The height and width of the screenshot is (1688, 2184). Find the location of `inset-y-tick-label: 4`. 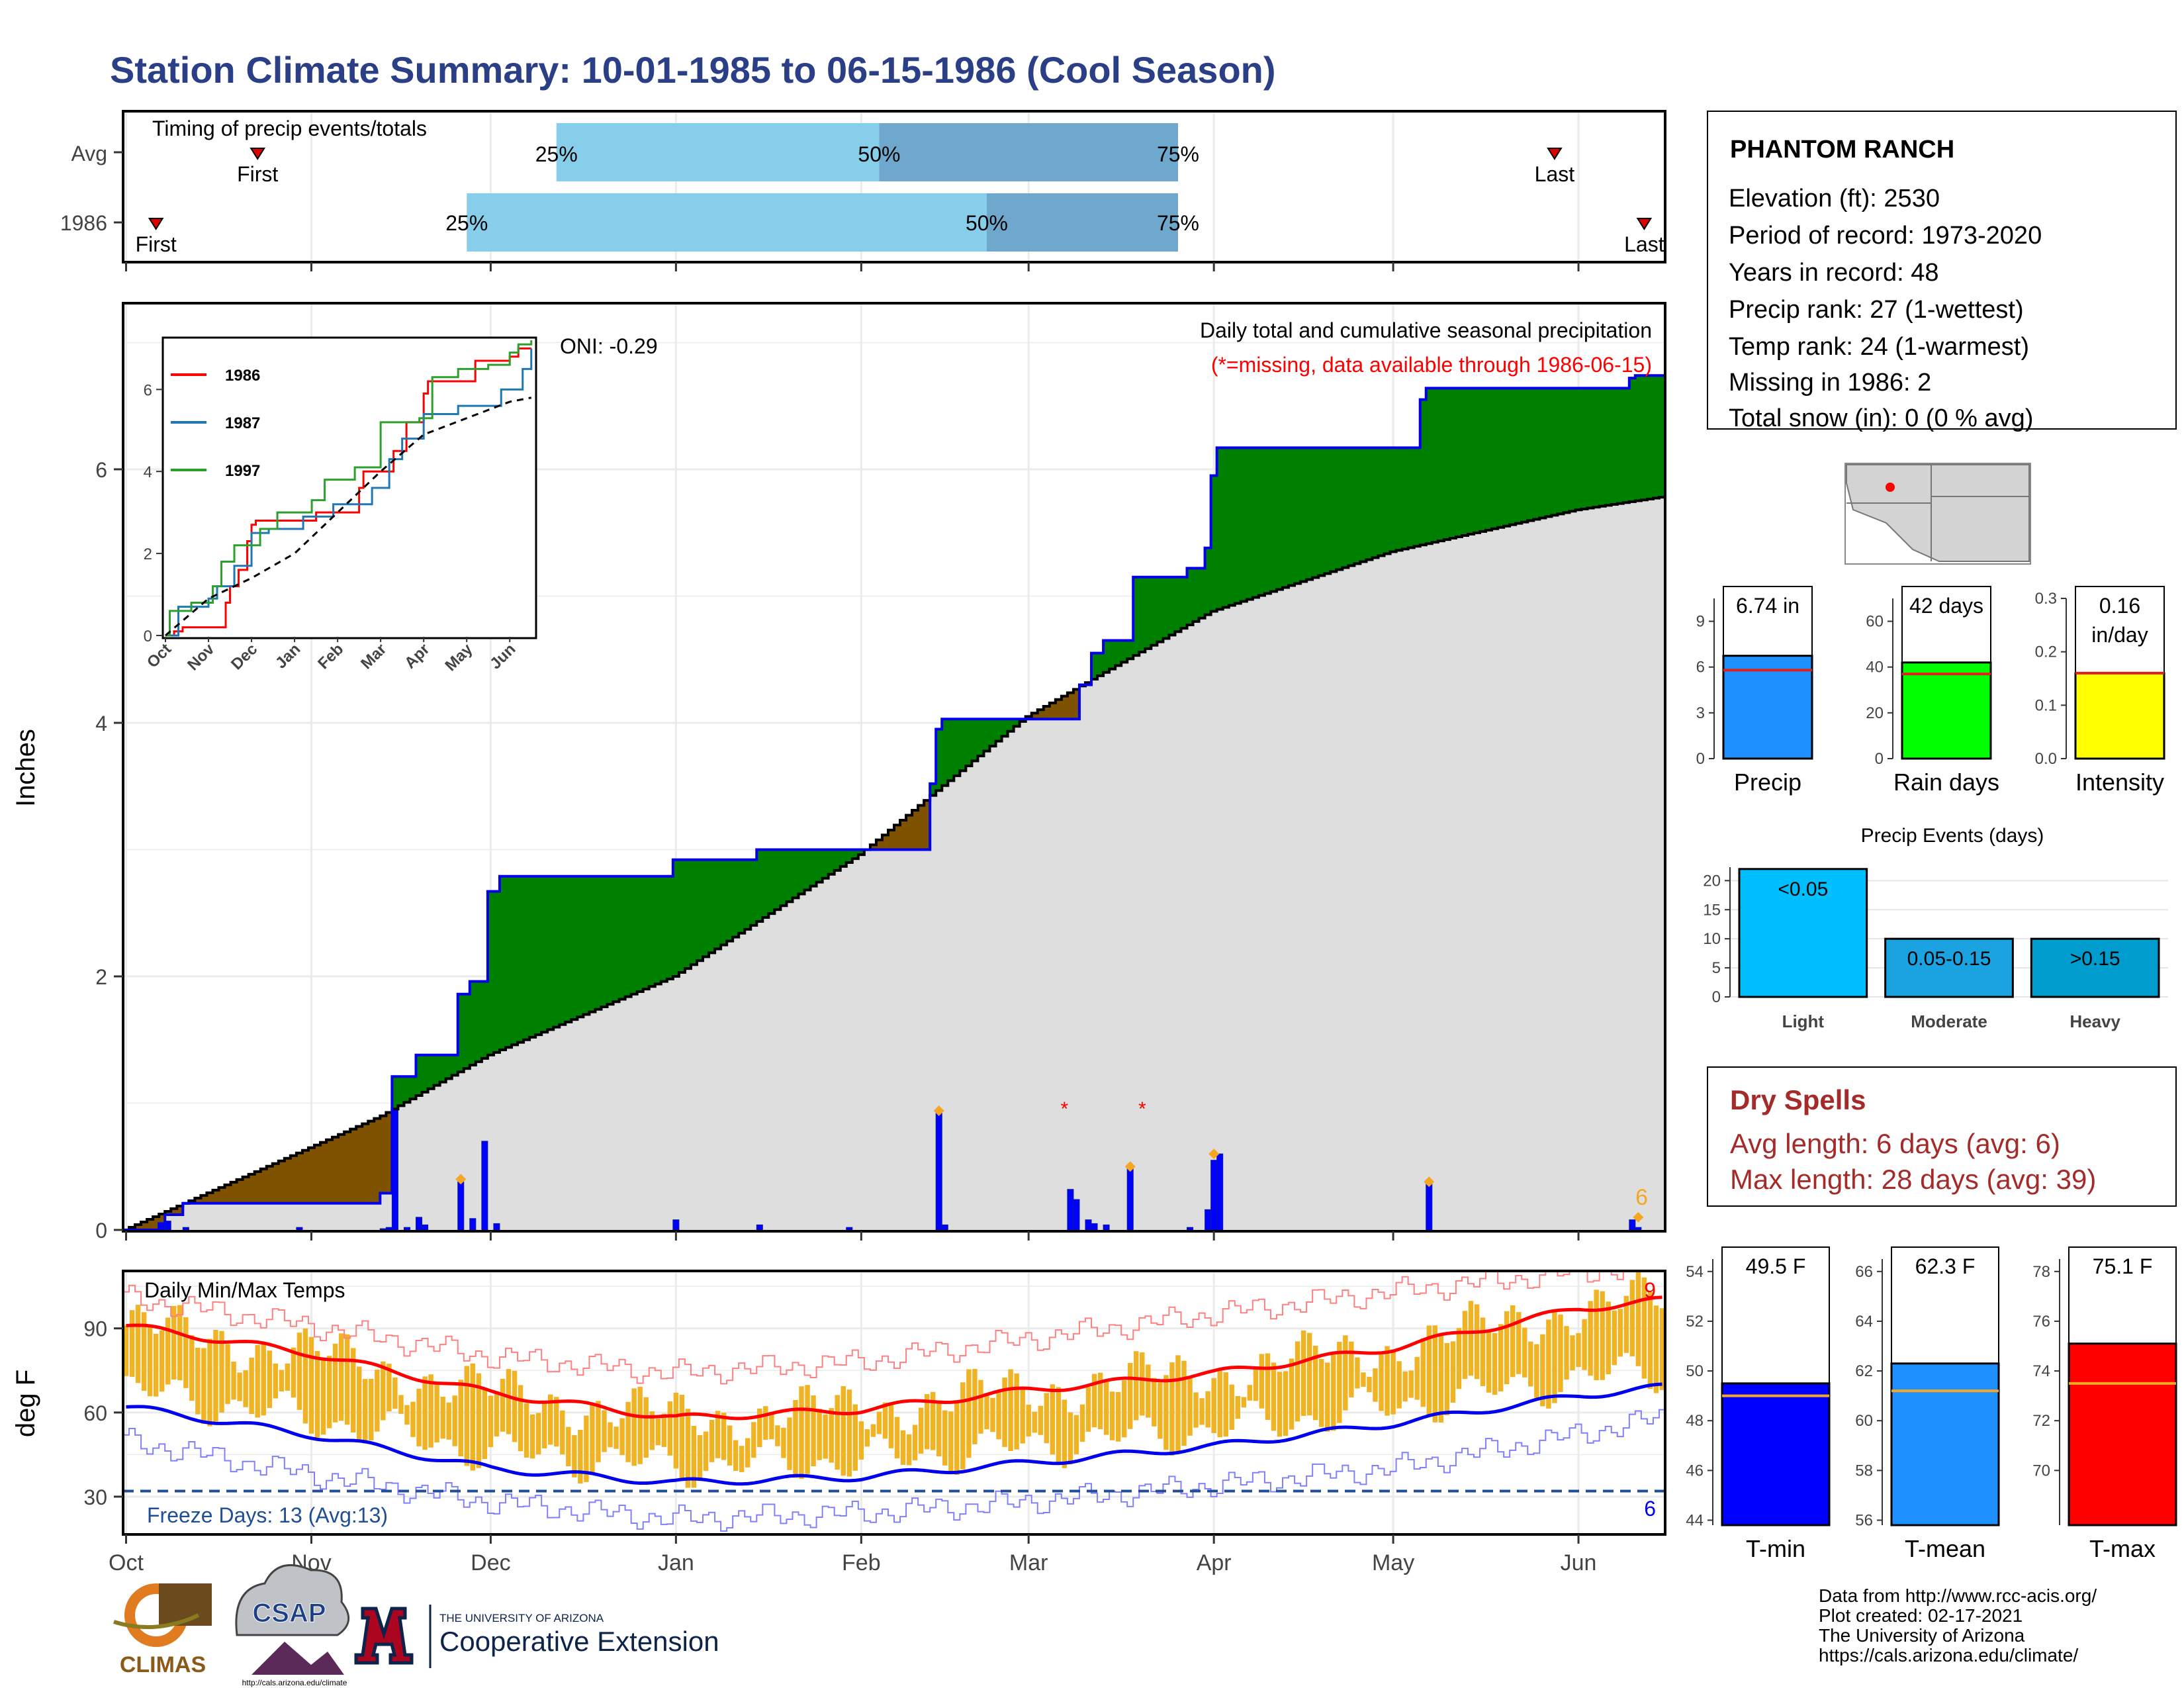

inset-y-tick-label: 4 is located at coordinates (148, 472).